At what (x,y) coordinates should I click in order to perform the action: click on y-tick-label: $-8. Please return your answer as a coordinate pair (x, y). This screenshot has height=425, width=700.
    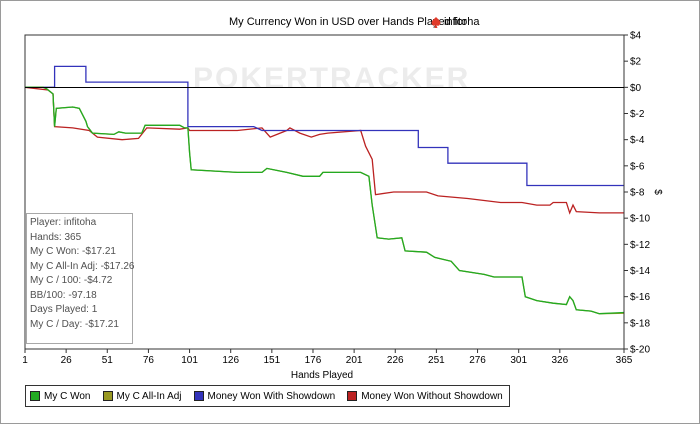
    Looking at the image, I should click on (637, 193).